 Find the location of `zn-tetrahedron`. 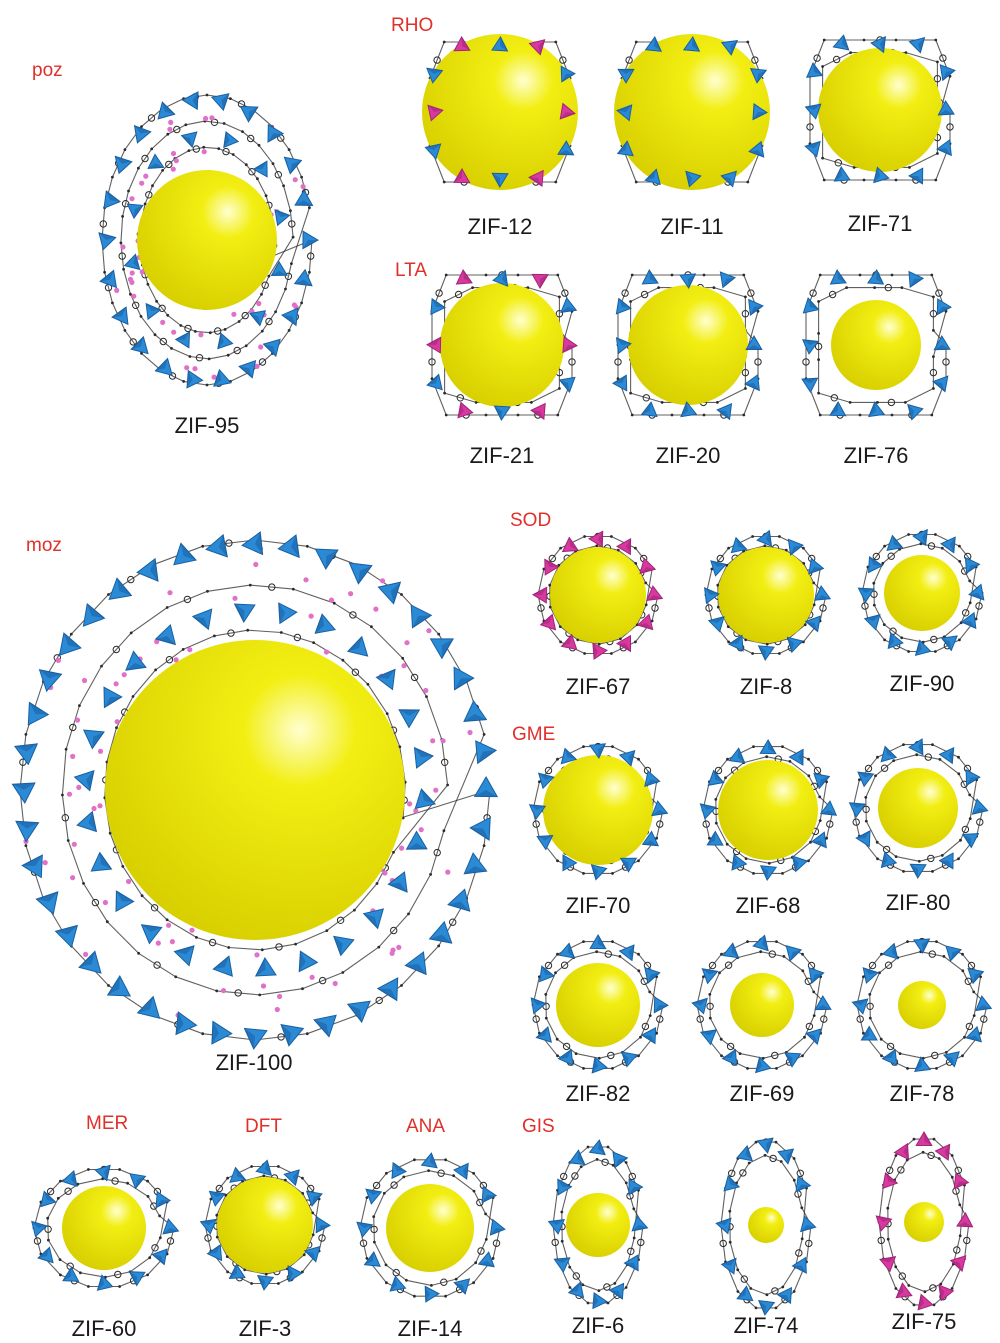

zn-tetrahedron is located at coordinates (545, 842).